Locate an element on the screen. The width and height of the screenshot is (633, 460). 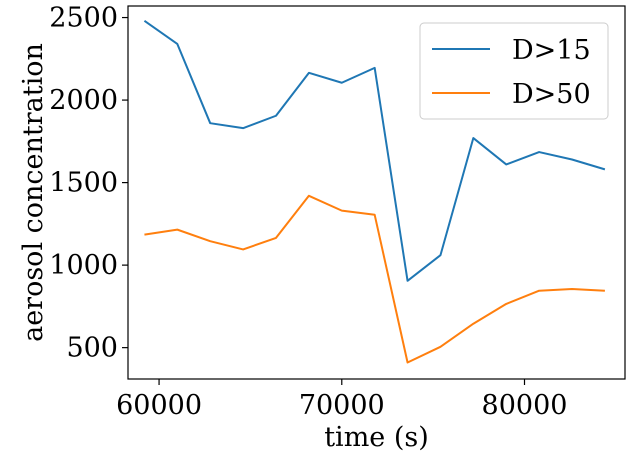
x-axis-ticks: 60000 70000 80000 is located at coordinates (341, 400).